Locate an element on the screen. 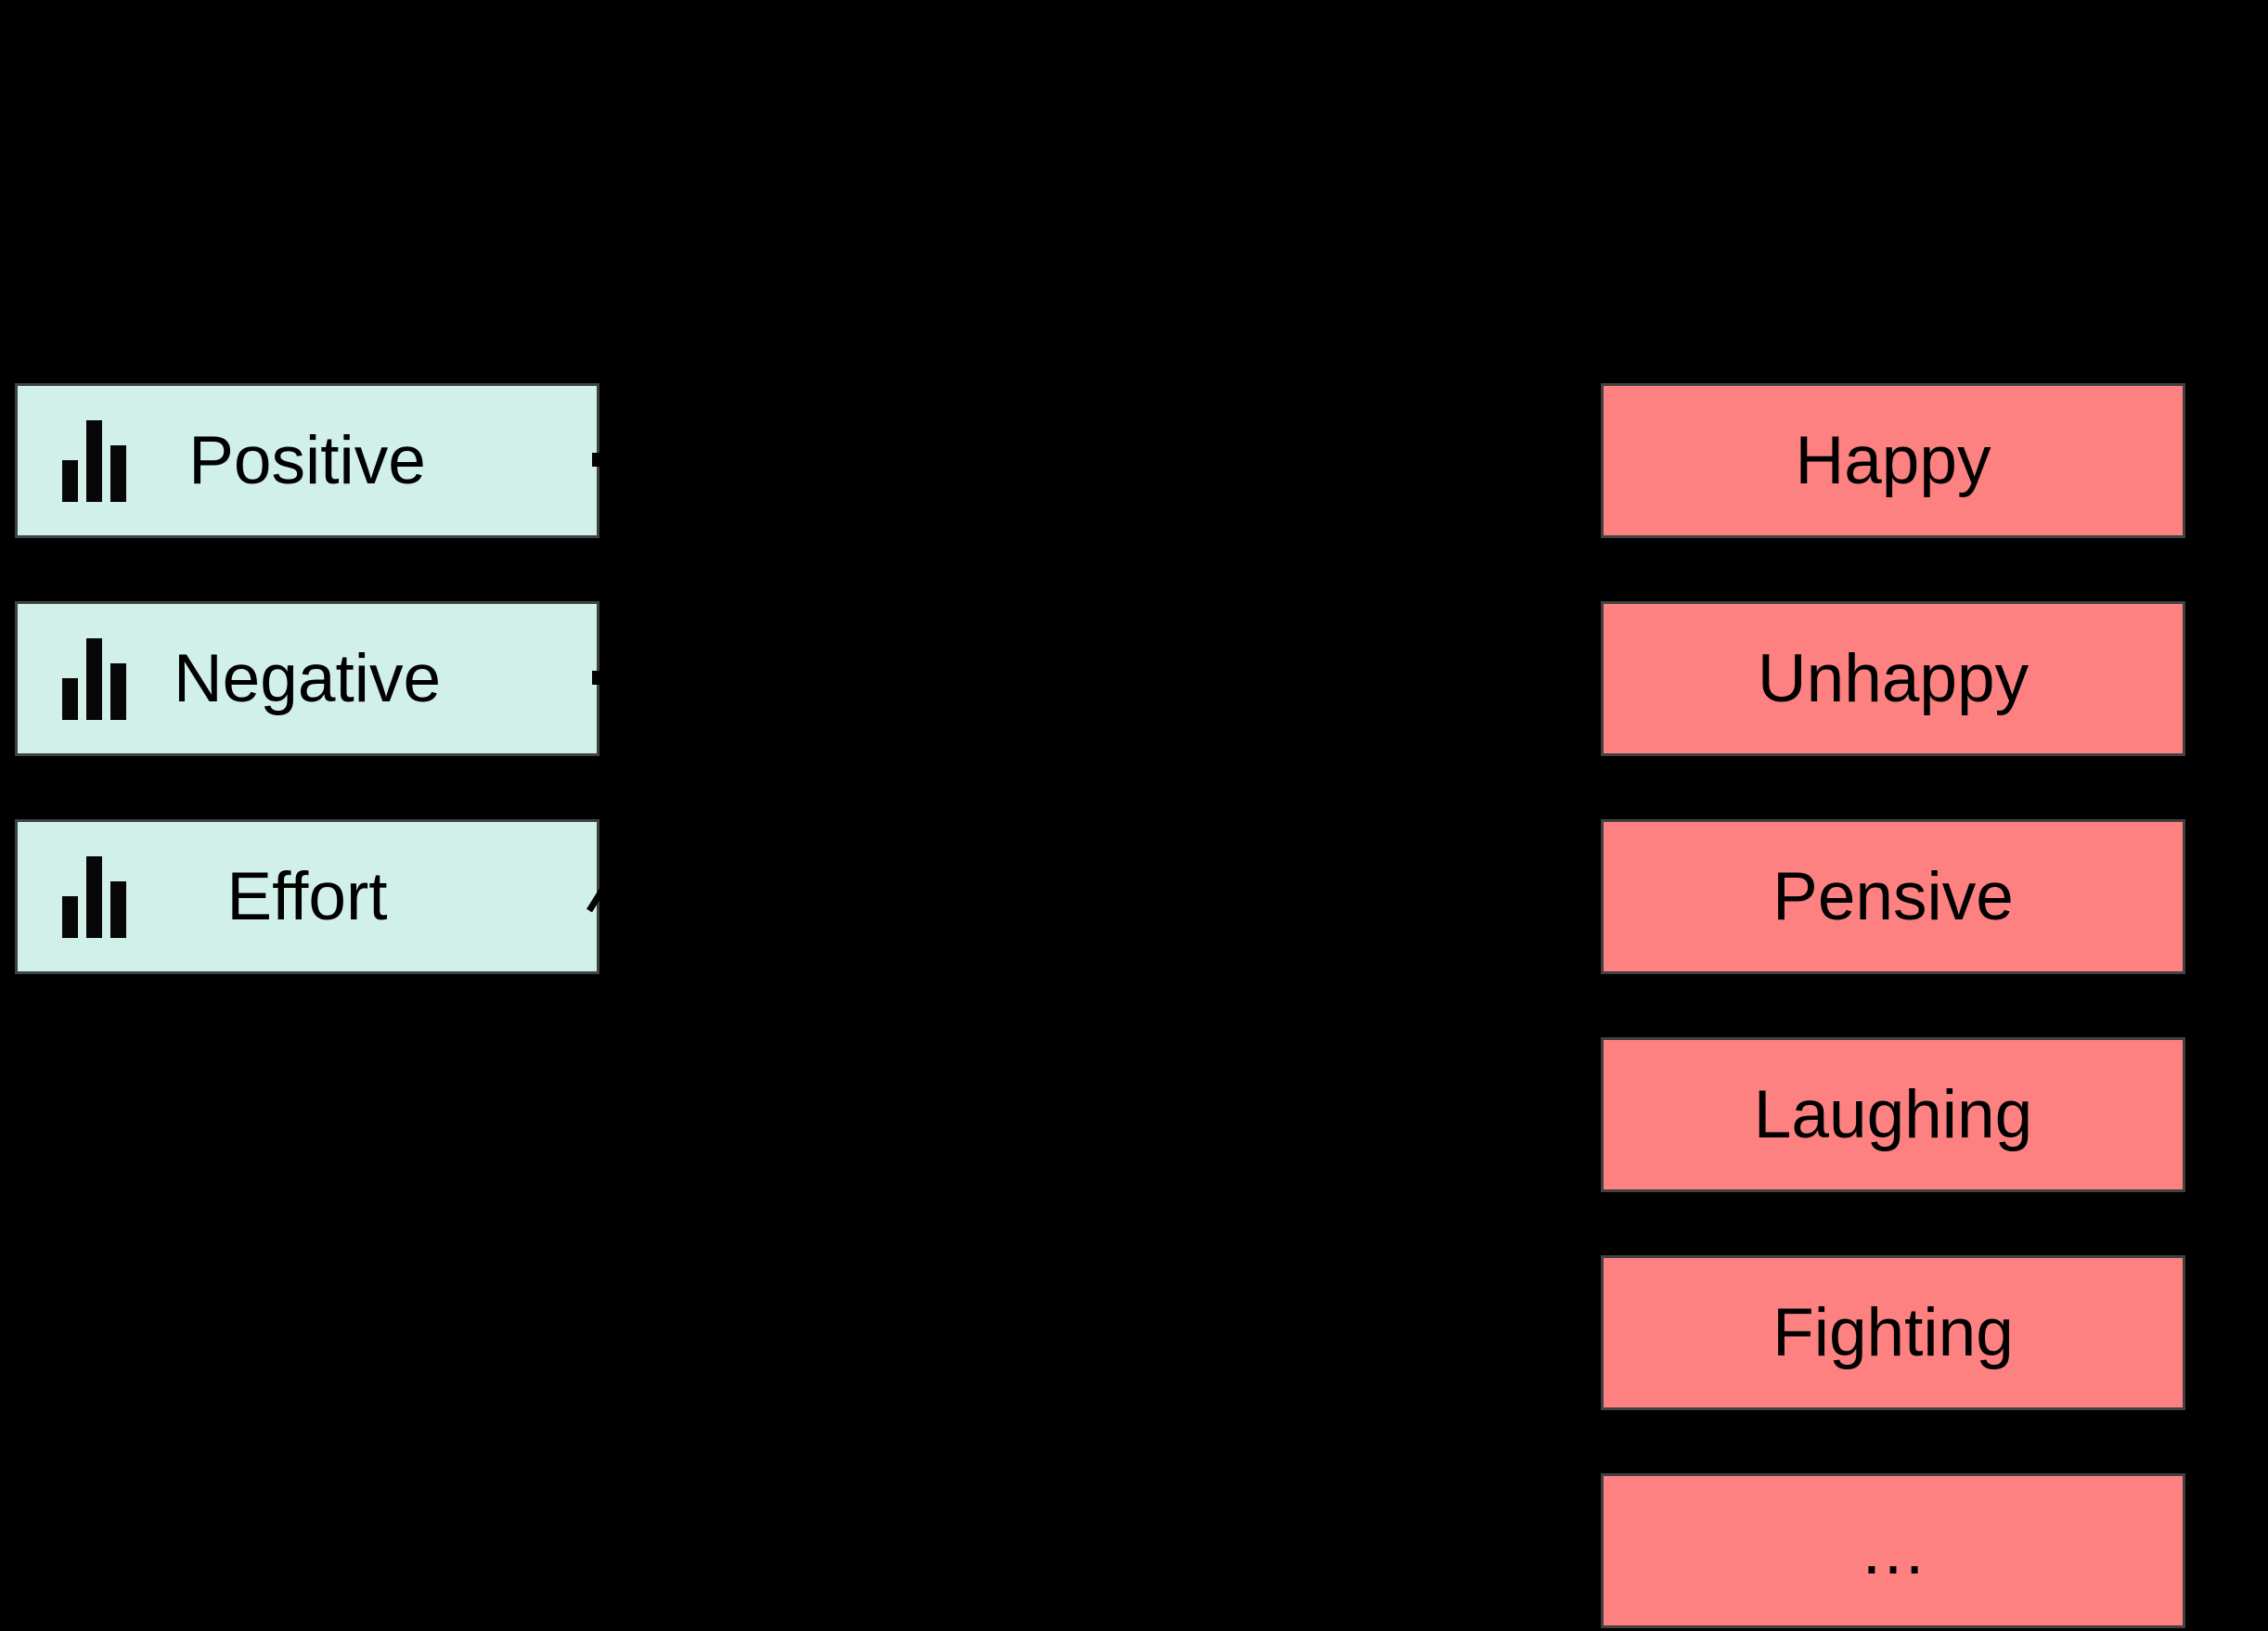 Image resolution: width=2268 pixels, height=1631 pixels. emotion-box-laughing: Laughing is located at coordinates (1893, 1114).